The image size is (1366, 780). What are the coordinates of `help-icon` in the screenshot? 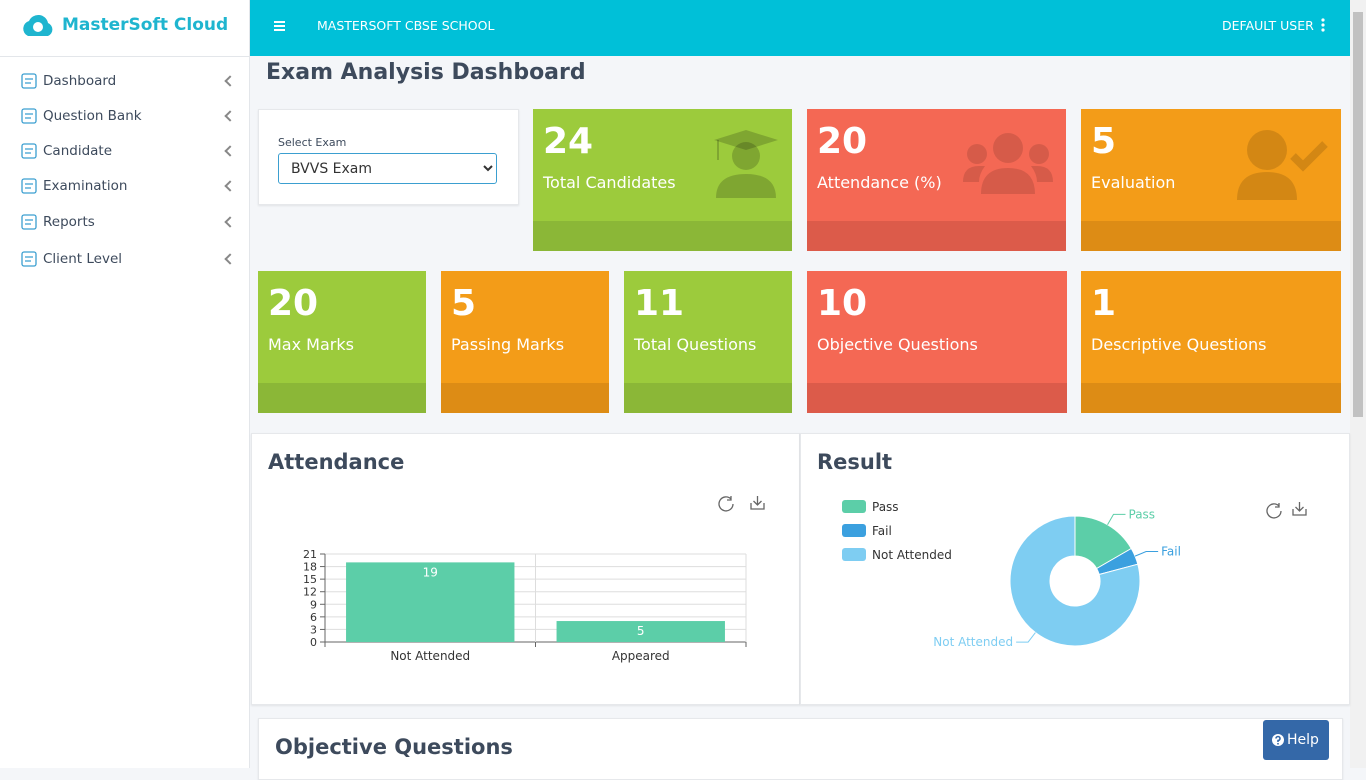 It's located at (1278, 740).